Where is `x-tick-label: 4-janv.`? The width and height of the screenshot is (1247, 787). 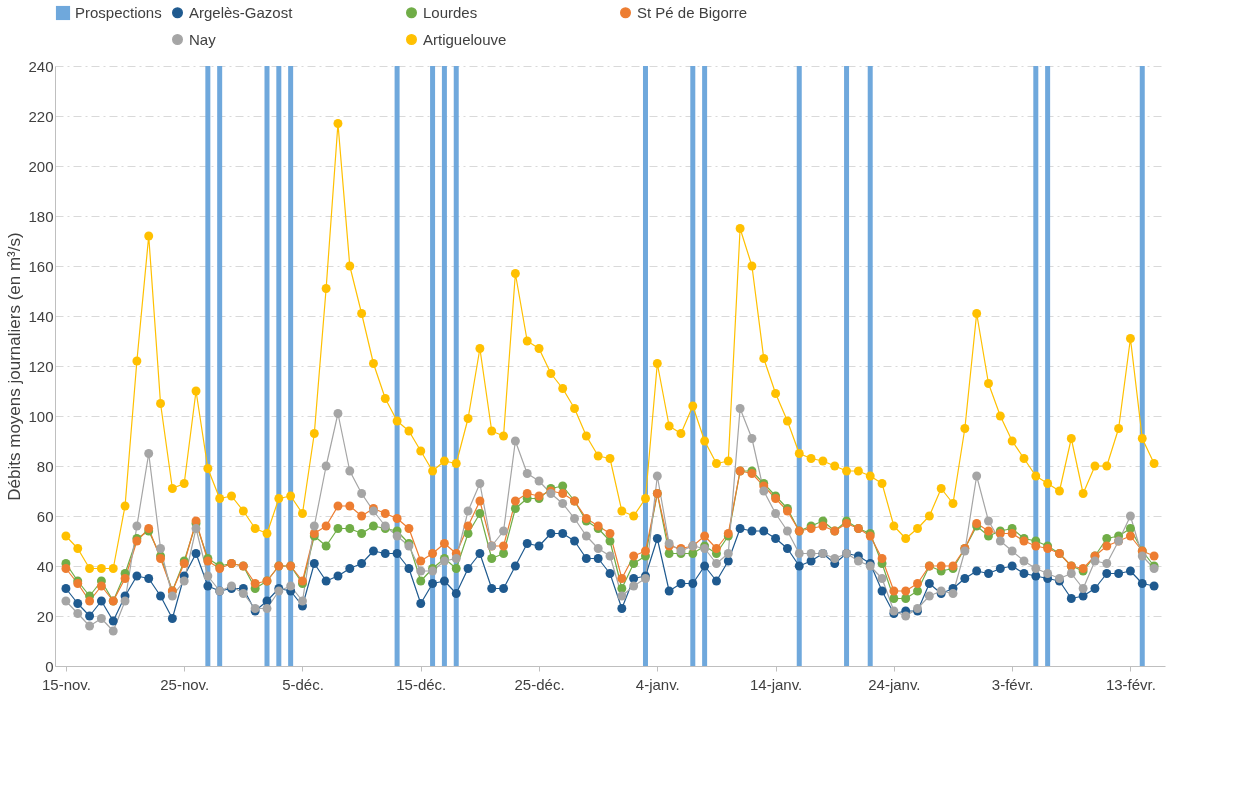
x-tick-label: 4-janv. is located at coordinates (657, 684).